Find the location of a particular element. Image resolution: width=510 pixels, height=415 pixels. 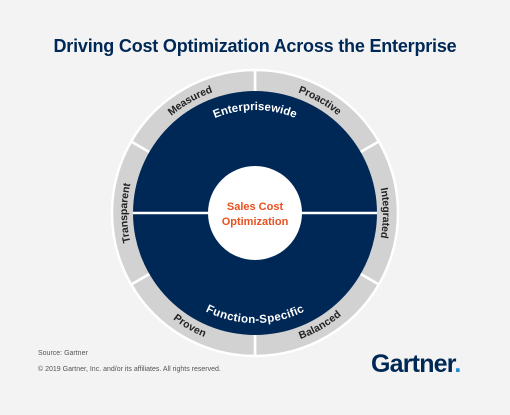

center-circle is located at coordinates (255, 213).